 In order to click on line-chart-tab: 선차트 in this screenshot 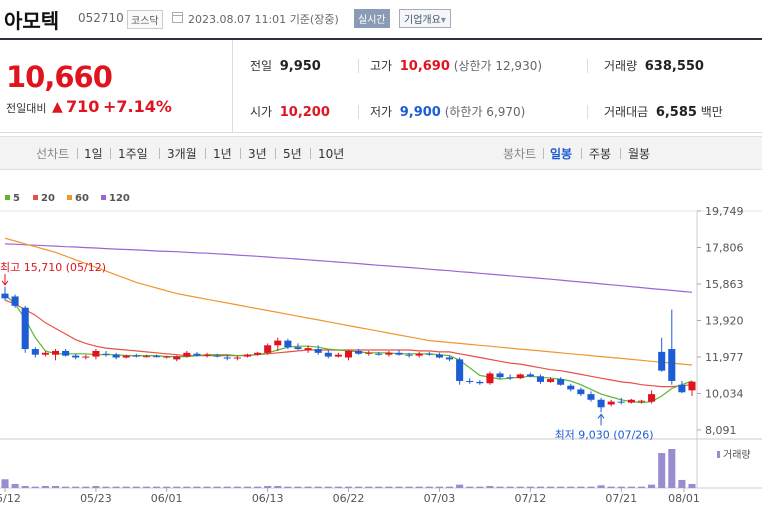, I will do `click(53, 154)`.